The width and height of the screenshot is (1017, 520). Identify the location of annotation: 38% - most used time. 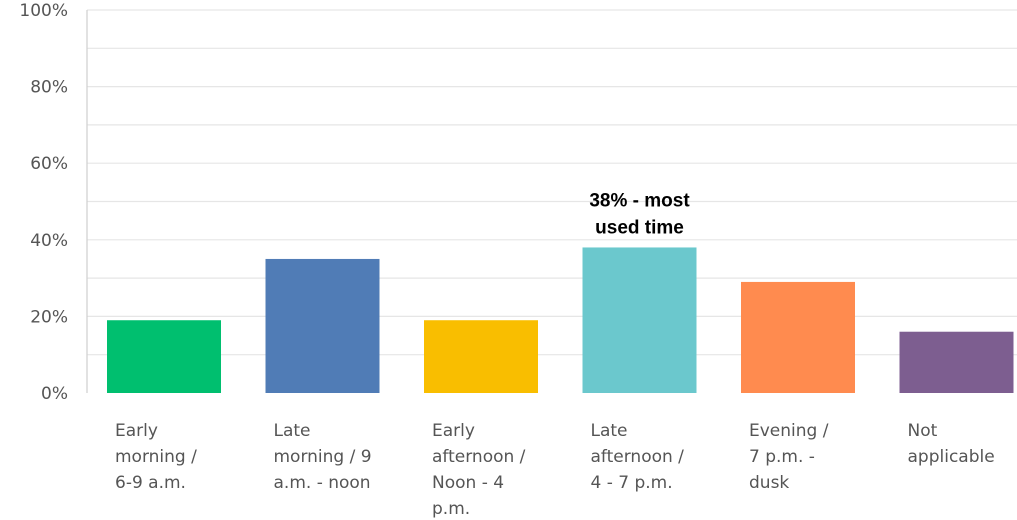
(639, 214).